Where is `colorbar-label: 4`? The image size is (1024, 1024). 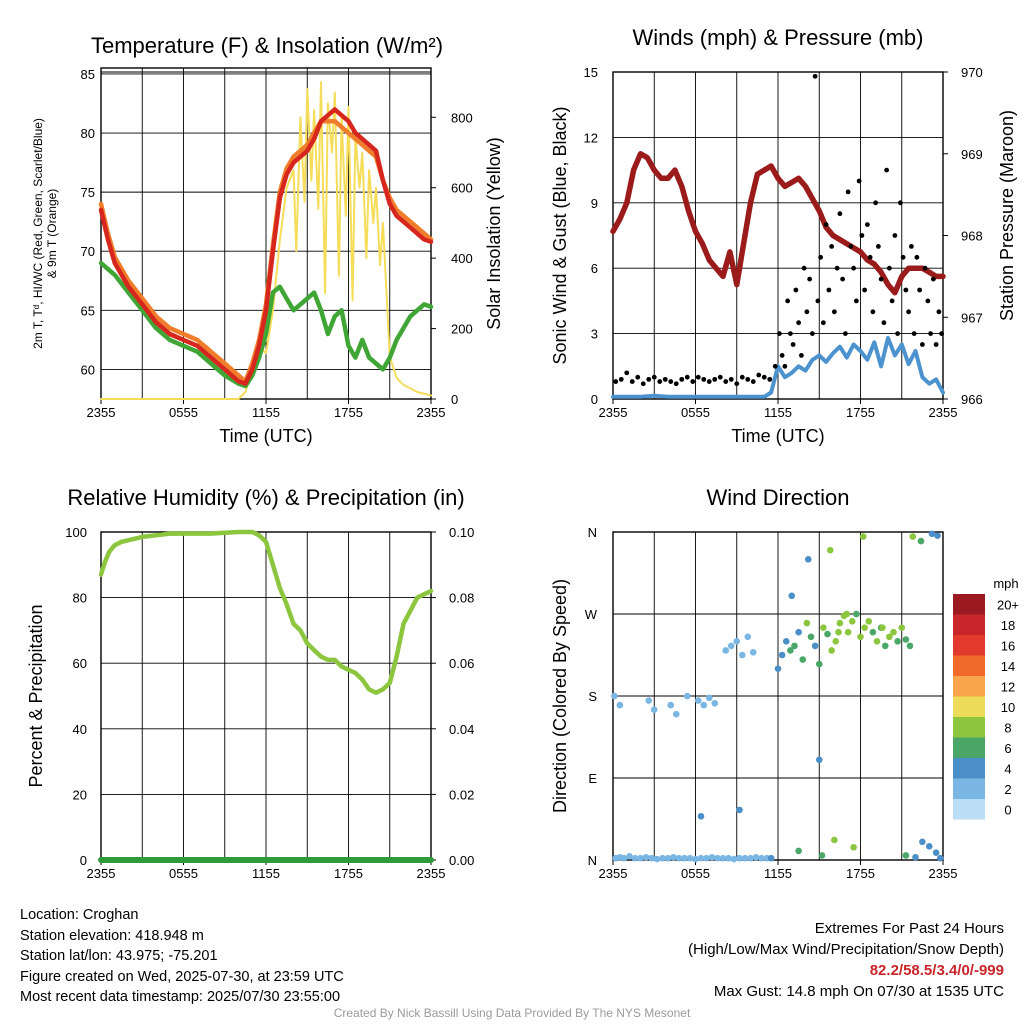
colorbar-label: 4 is located at coordinates (1007, 768).